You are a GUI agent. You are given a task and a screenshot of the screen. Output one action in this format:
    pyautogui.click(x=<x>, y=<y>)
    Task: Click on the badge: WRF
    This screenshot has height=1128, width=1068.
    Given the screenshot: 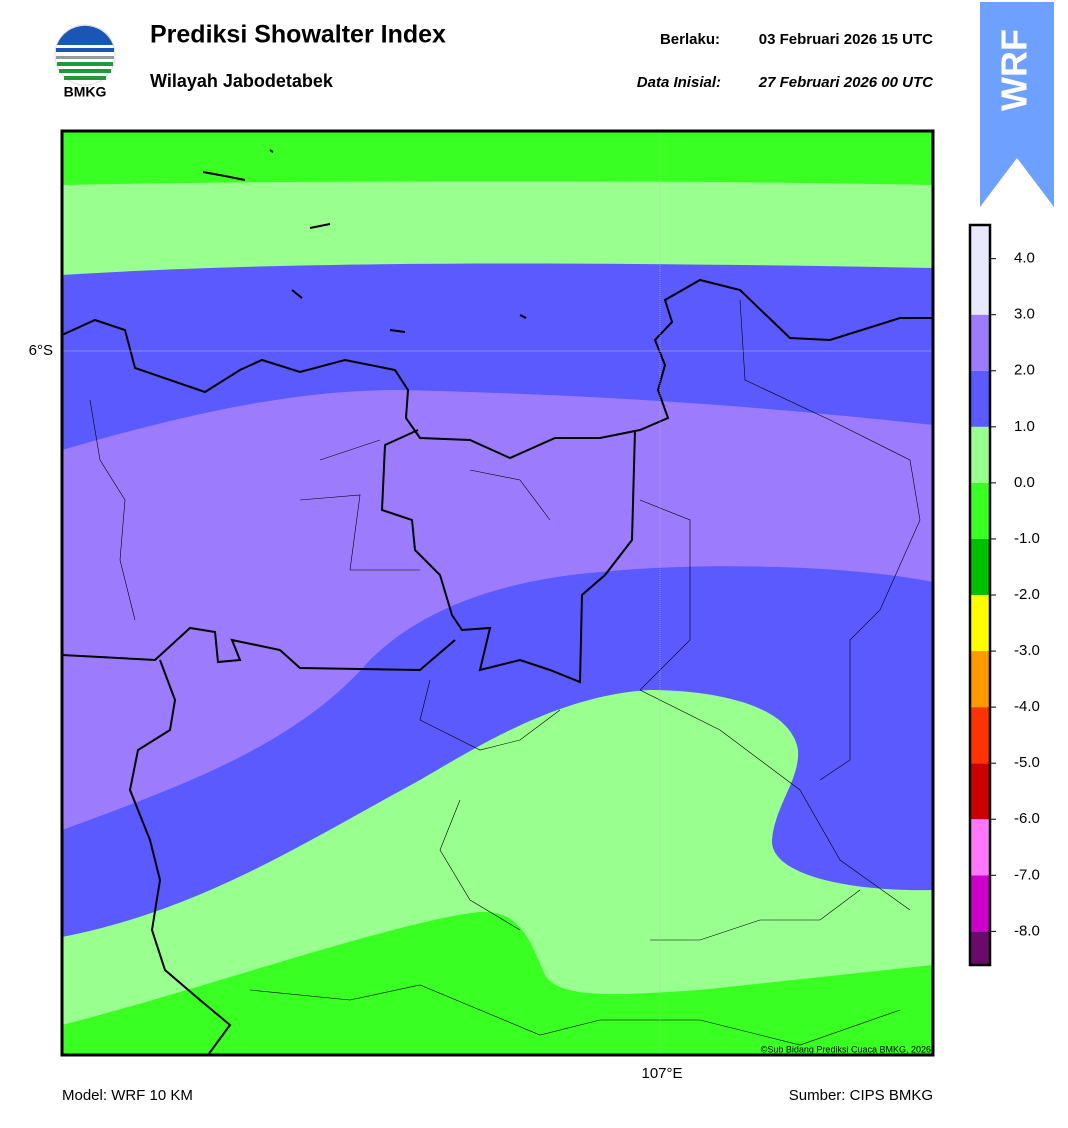 What is the action you would take?
    pyautogui.click(x=1017, y=104)
    